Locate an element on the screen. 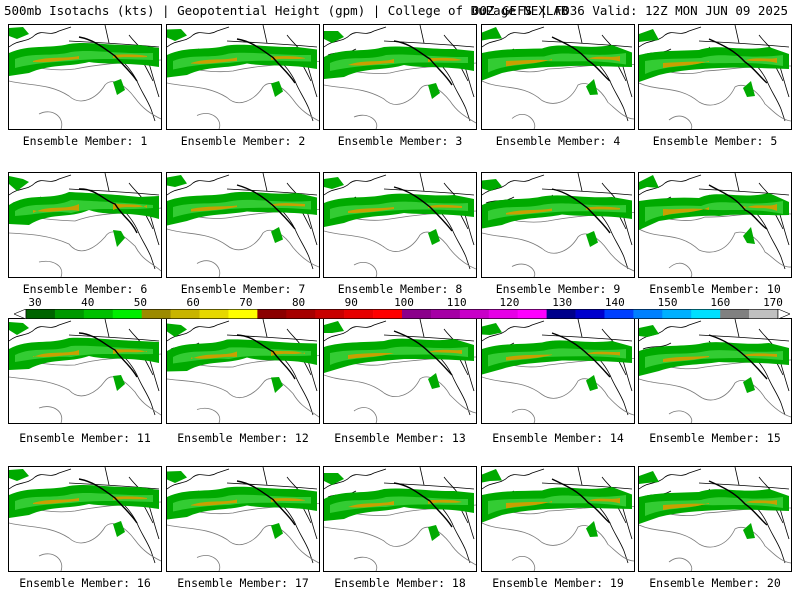 Image resolution: width=800 pixels, height=600 pixels. colorbar-tick-label: 60 is located at coordinates (193, 302).